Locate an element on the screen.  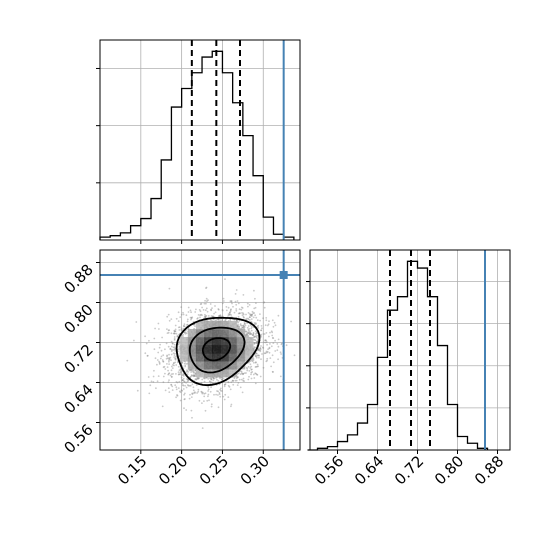
x-tick-label: 0.88 is located at coordinates (489, 470).